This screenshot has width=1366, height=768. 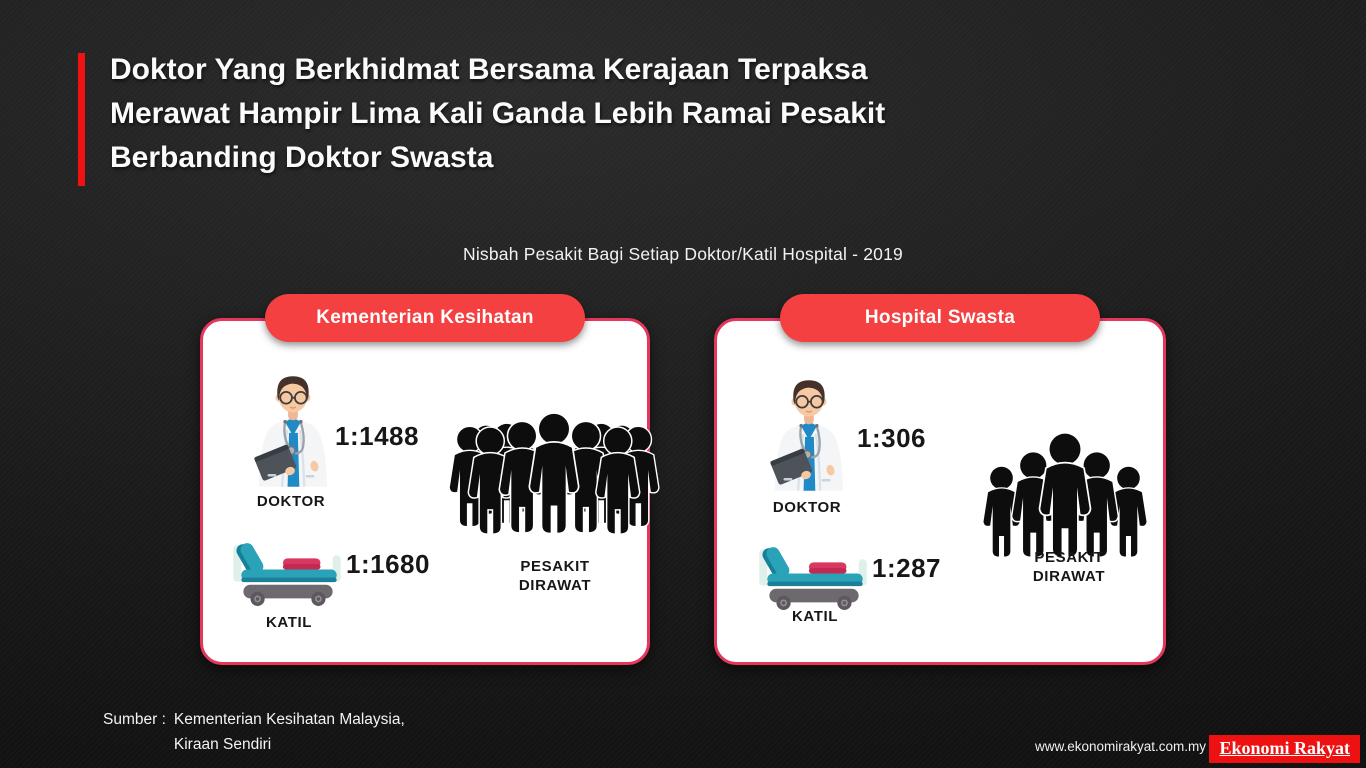 What do you see at coordinates (134, 719) in the screenshot?
I see `source-prefix: Sumber :` at bounding box center [134, 719].